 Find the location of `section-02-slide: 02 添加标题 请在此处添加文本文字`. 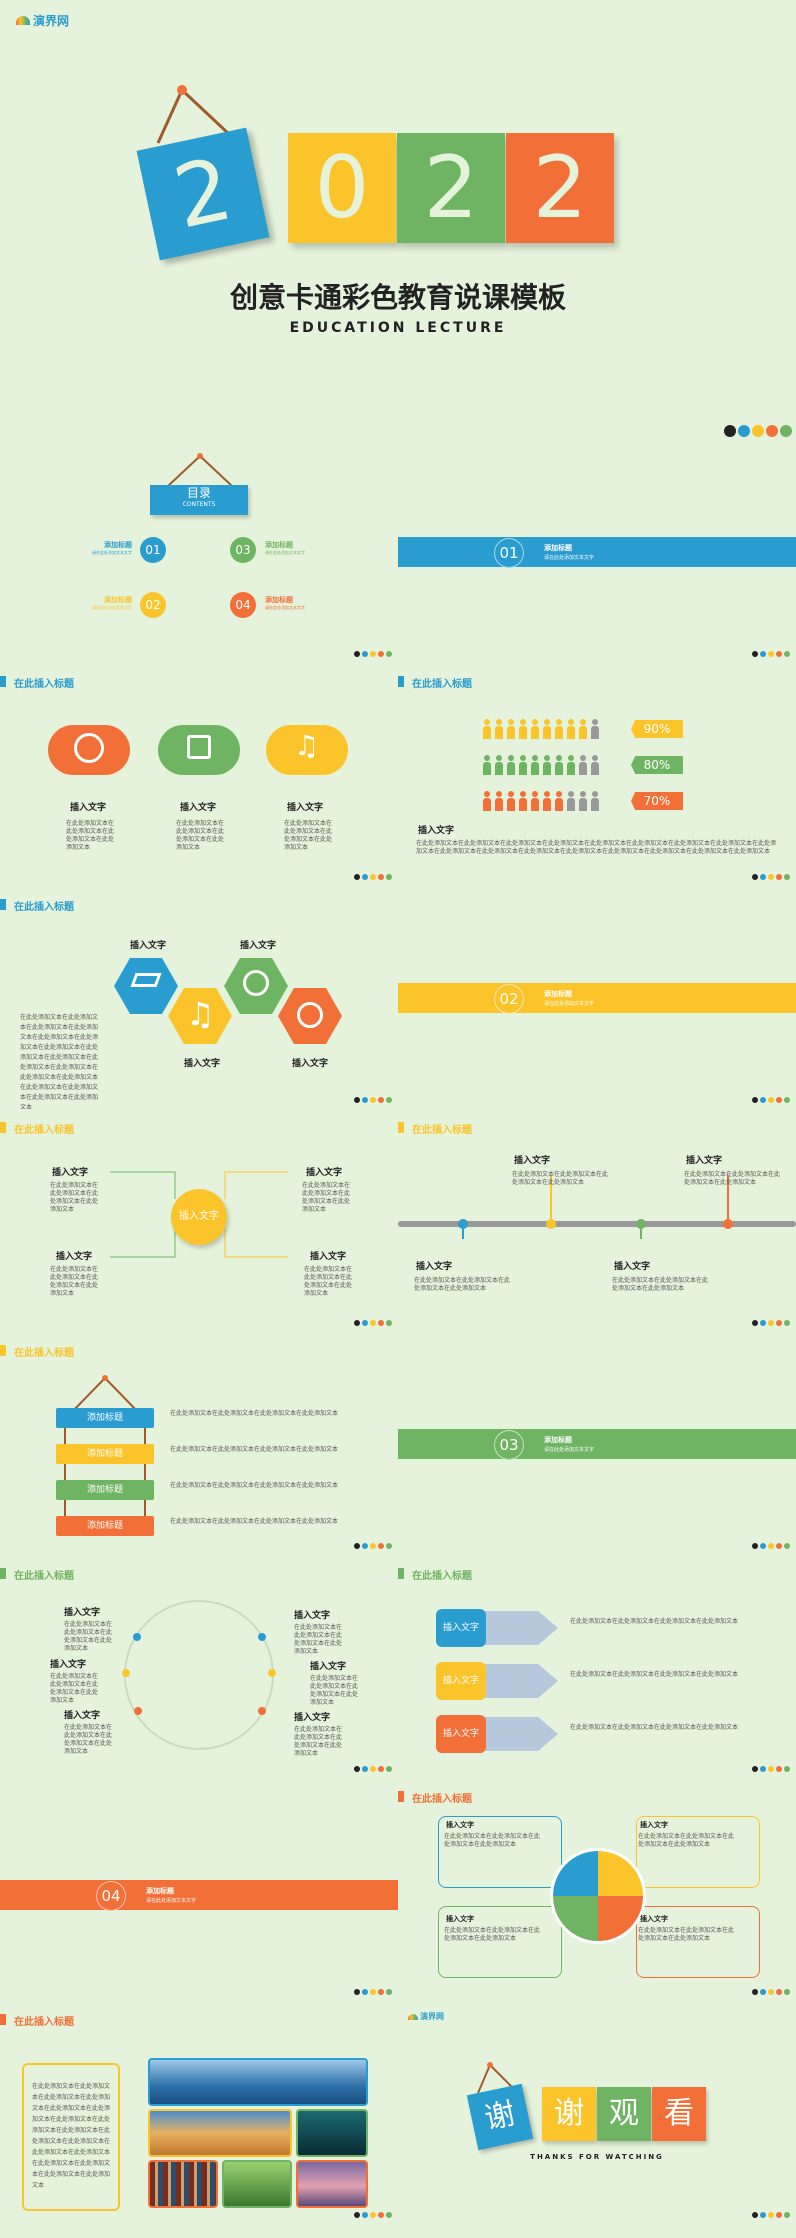

section-02-slide: 02 添加标题 请在此处添加文本文字 is located at coordinates (597, 997).